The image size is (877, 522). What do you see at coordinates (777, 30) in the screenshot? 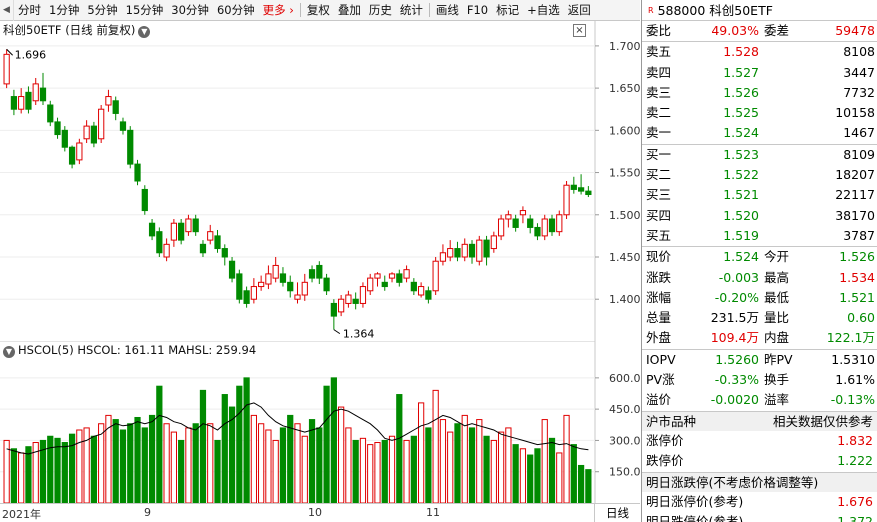
I see `weicha-label: 委差` at bounding box center [777, 30].